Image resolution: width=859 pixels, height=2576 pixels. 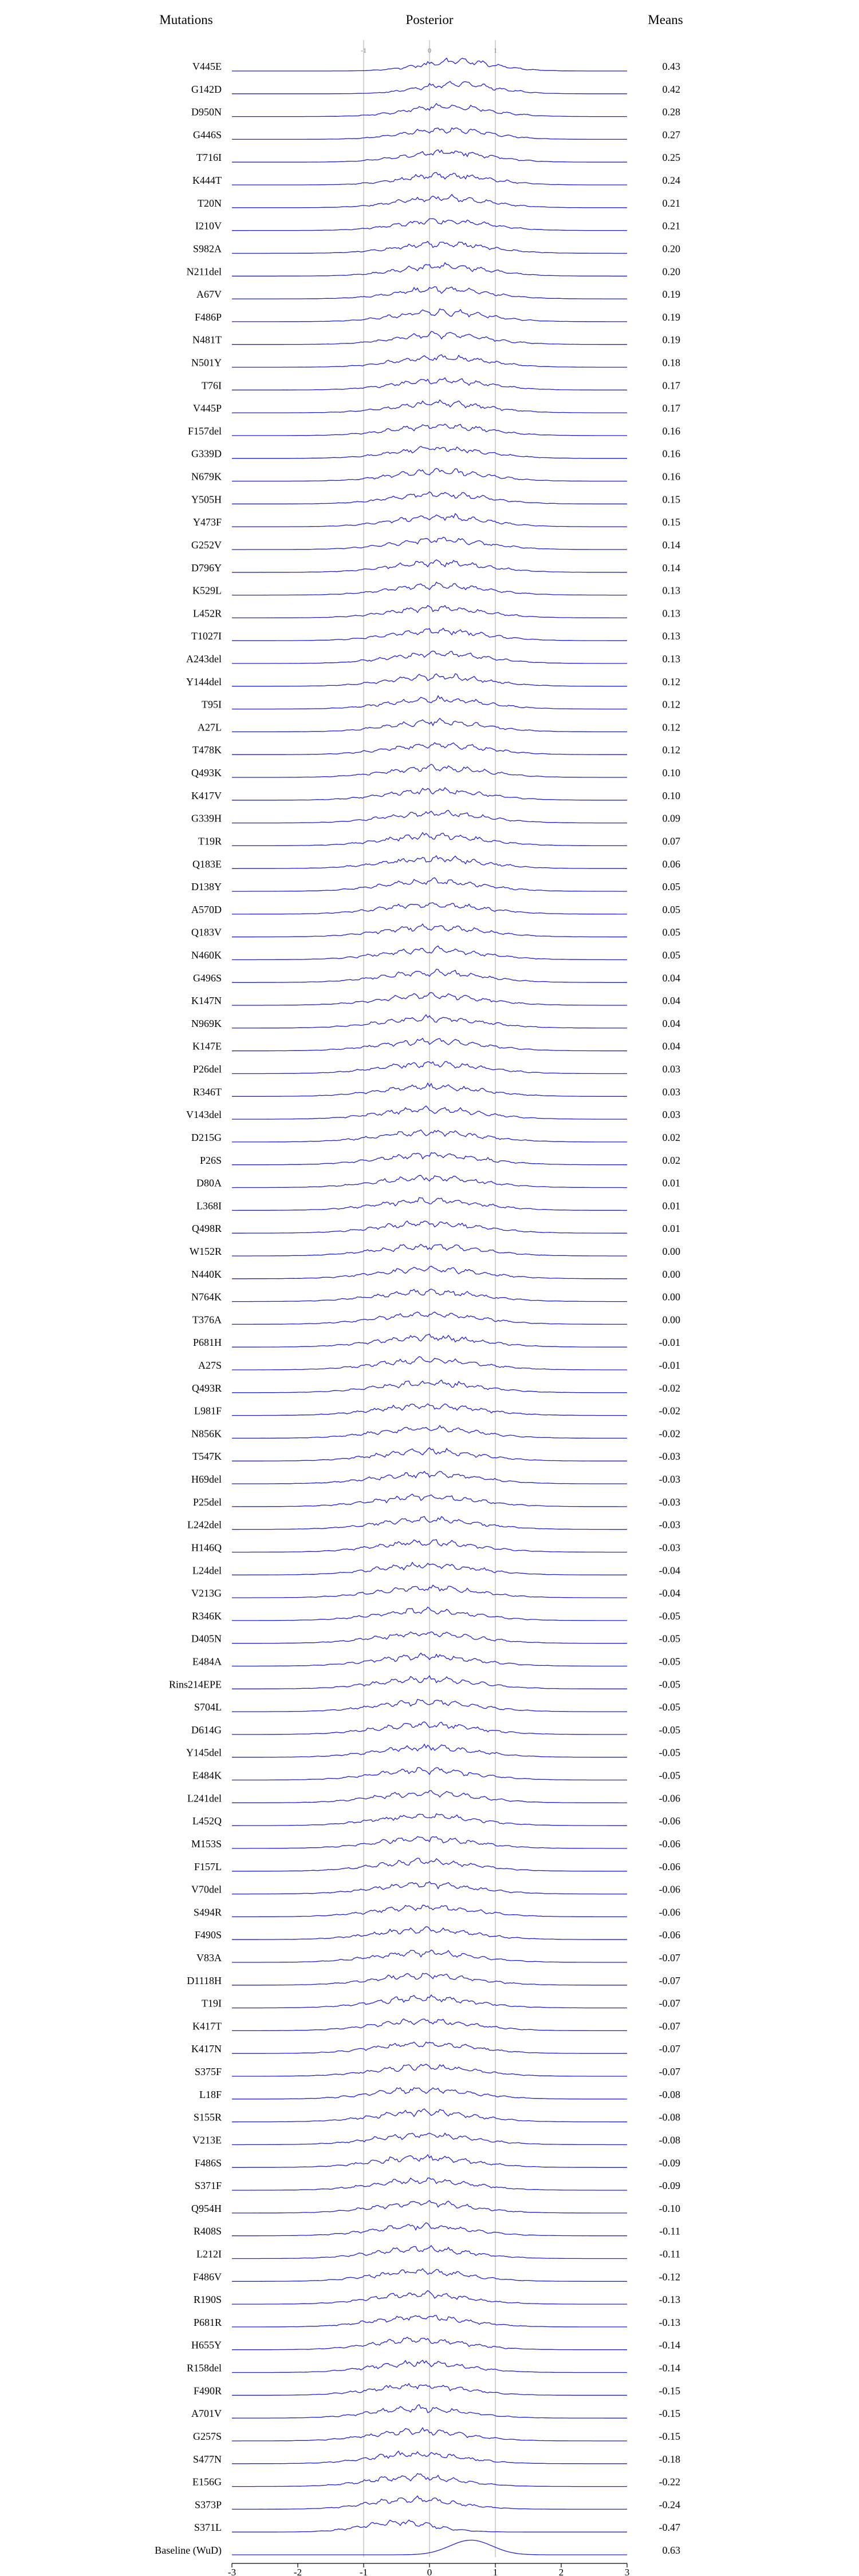 I want to click on mean-value: 0.25, so click(x=672, y=157).